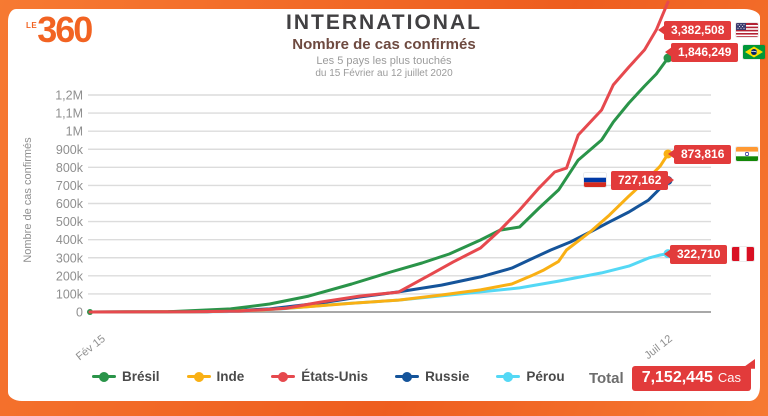 The height and width of the screenshot is (416, 768). I want to click on y-tick-label: 800k, so click(70, 168).